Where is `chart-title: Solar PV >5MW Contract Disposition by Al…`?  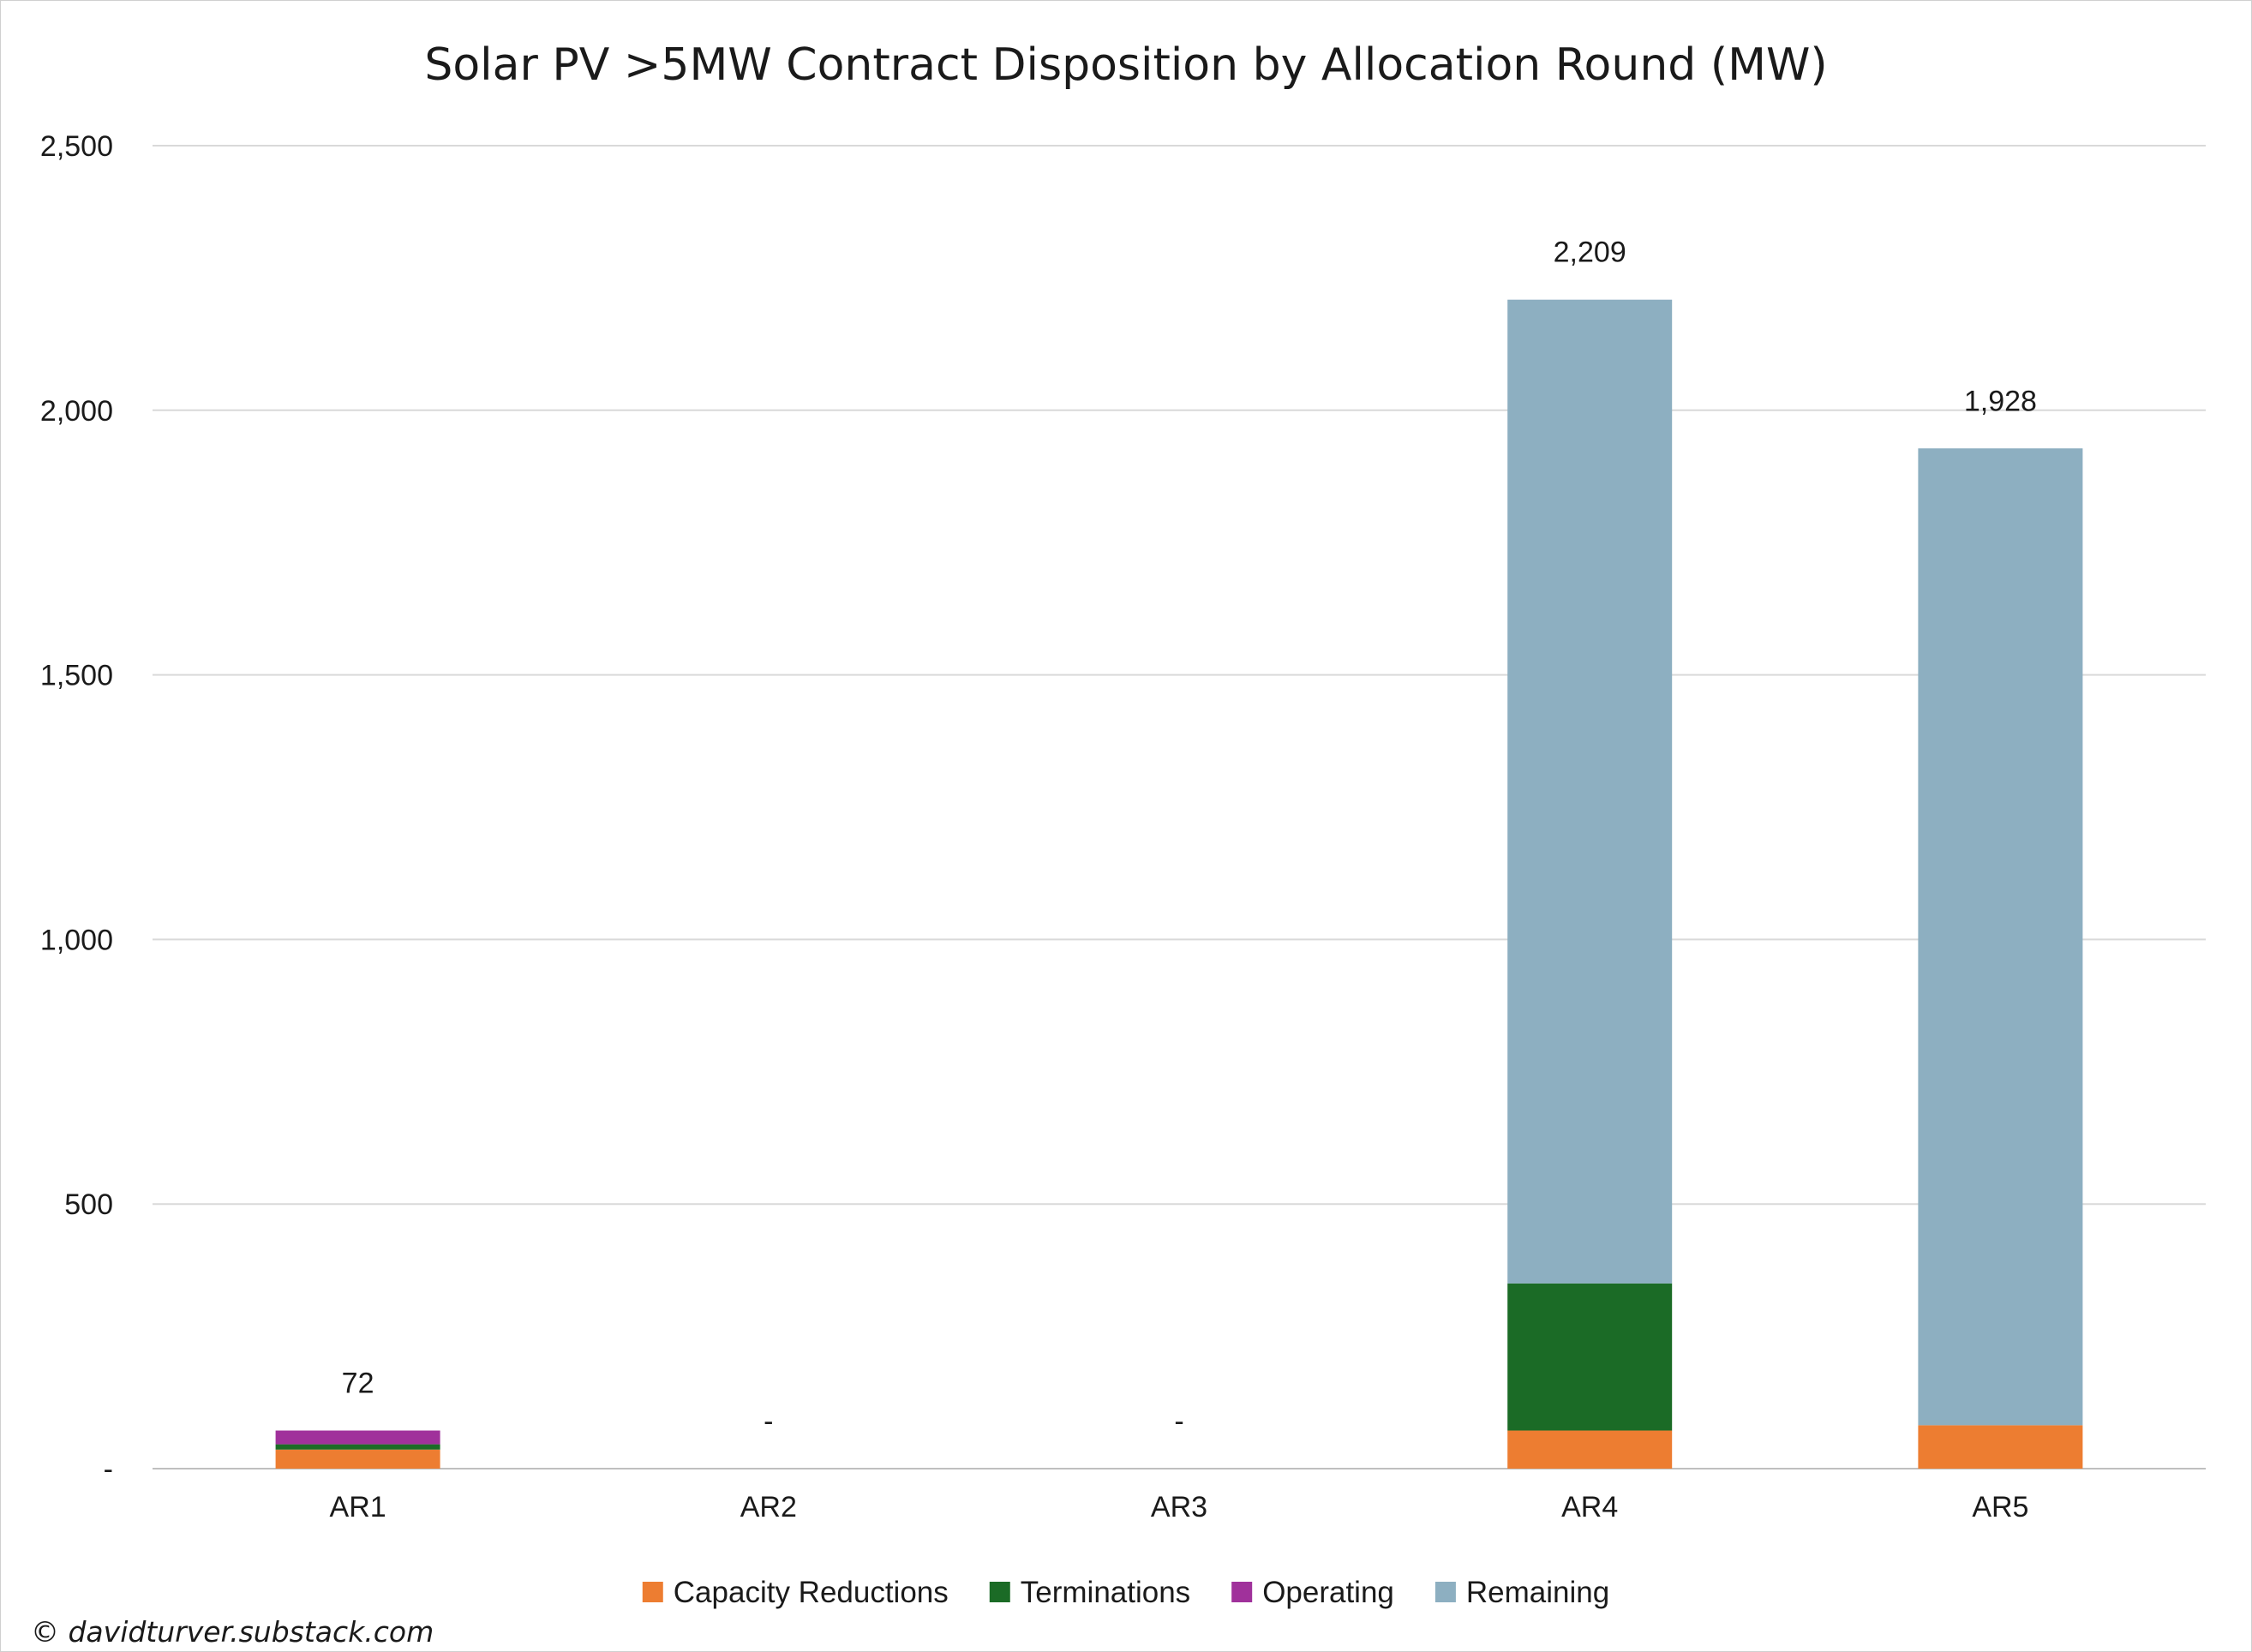
chart-title: Solar PV >5MW Contract Disposition by Al… is located at coordinates (1125, 65).